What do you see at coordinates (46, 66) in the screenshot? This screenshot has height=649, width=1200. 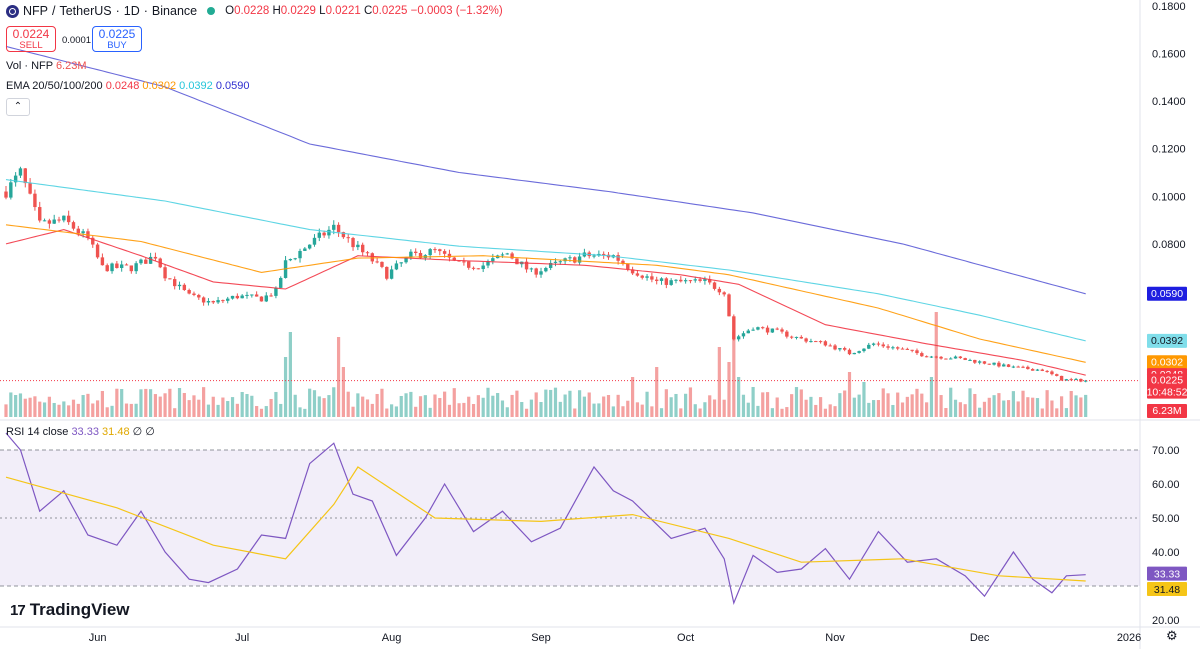 I see `volume-legend: Vol · NFP 6.23M` at bounding box center [46, 66].